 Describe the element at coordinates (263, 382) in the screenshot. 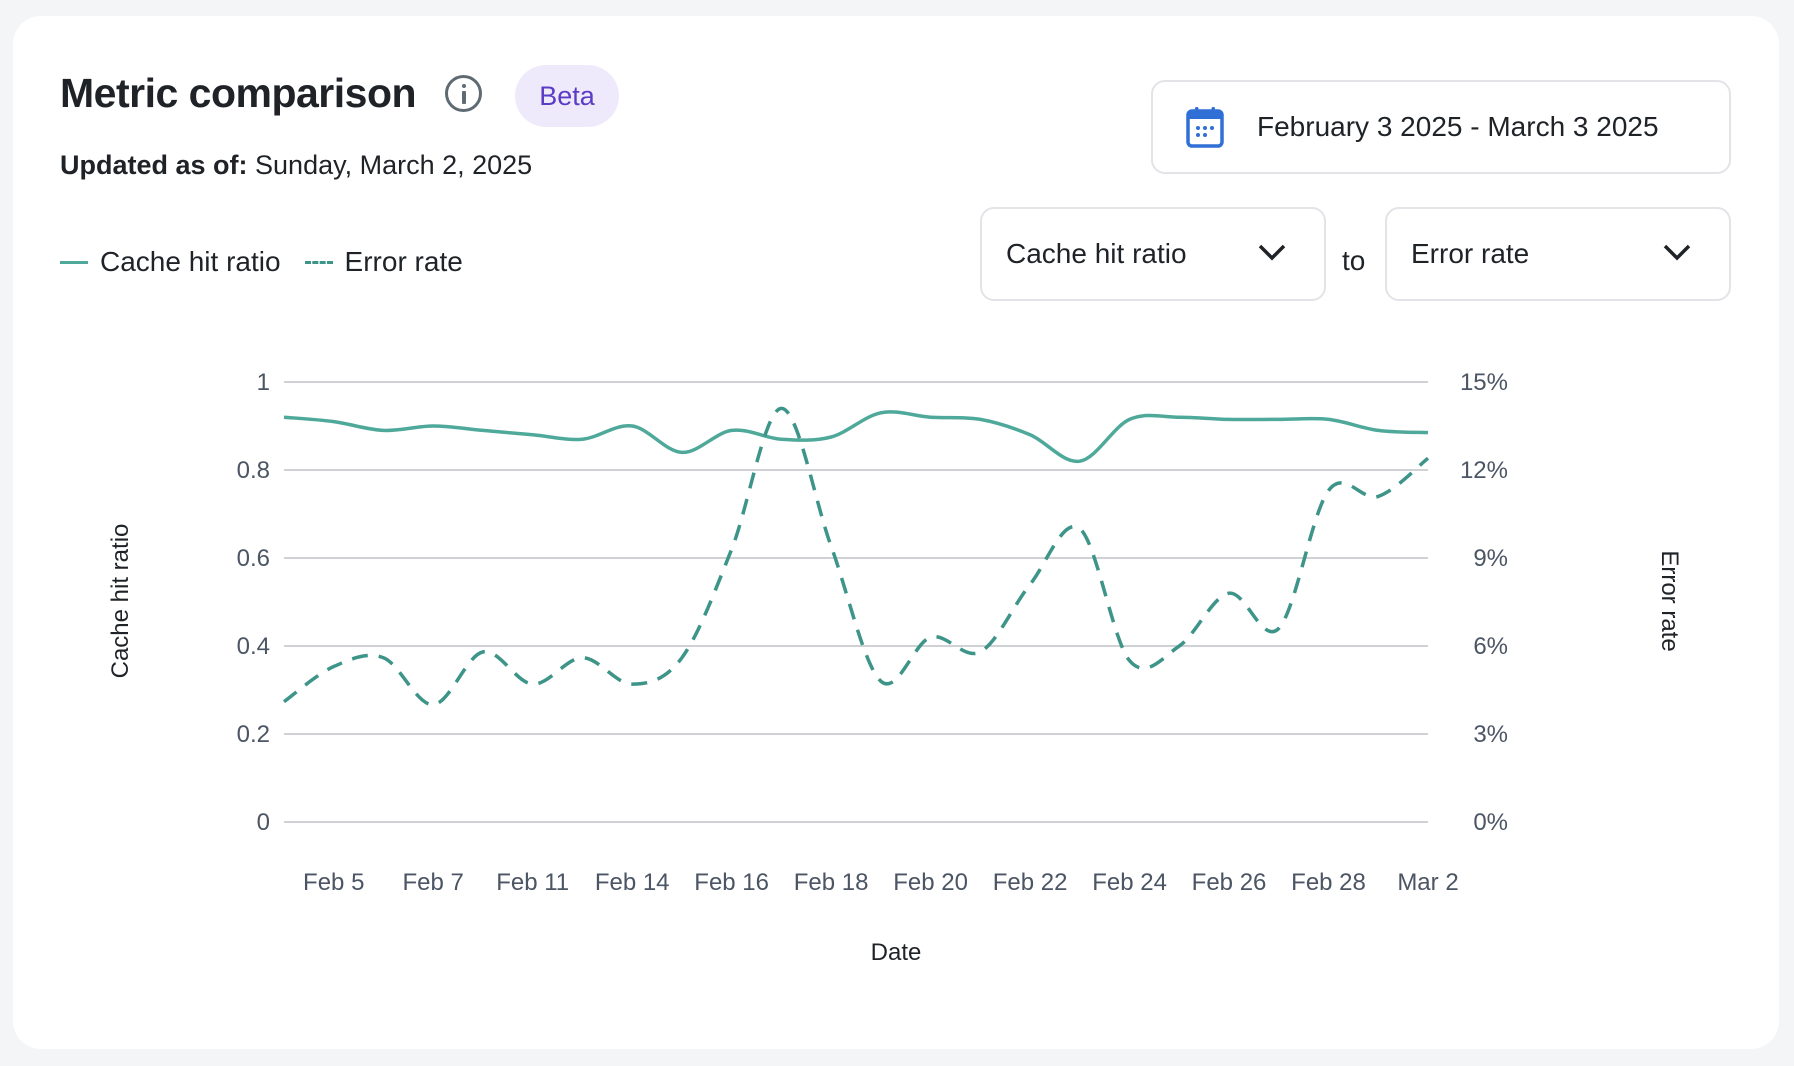

I see `y-left-tick: 1` at that location.